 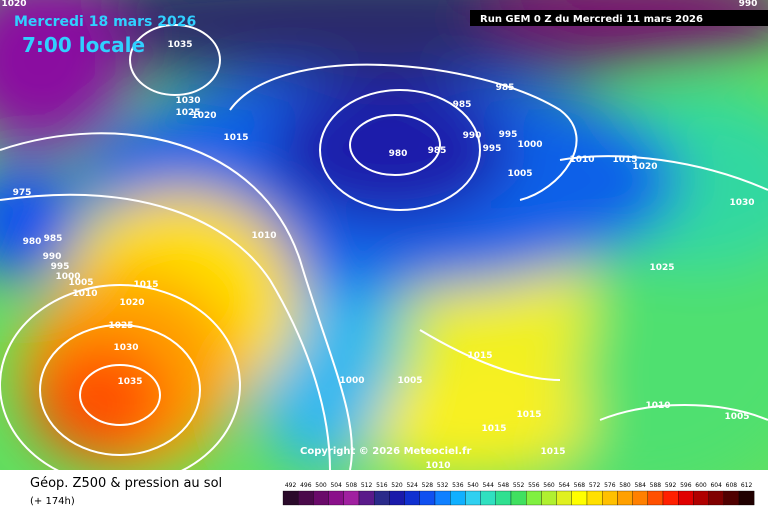 I want to click on isobar-label: 975, so click(x=22, y=193).